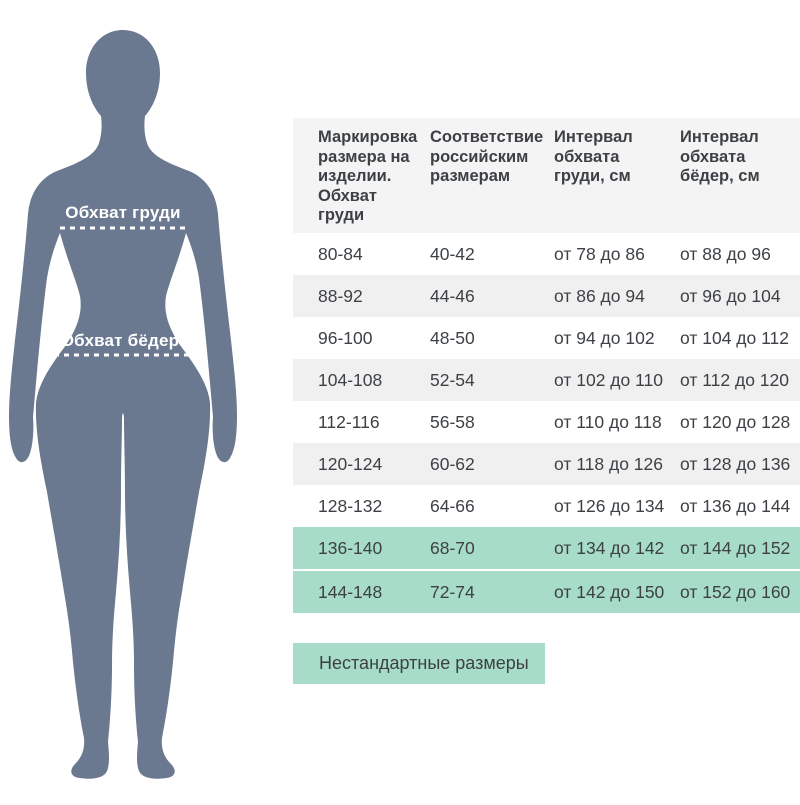 This screenshot has height=805, width=800. What do you see at coordinates (735, 591) in the screenshot?
I see `cell-hips-interval: от 152 до 160` at bounding box center [735, 591].